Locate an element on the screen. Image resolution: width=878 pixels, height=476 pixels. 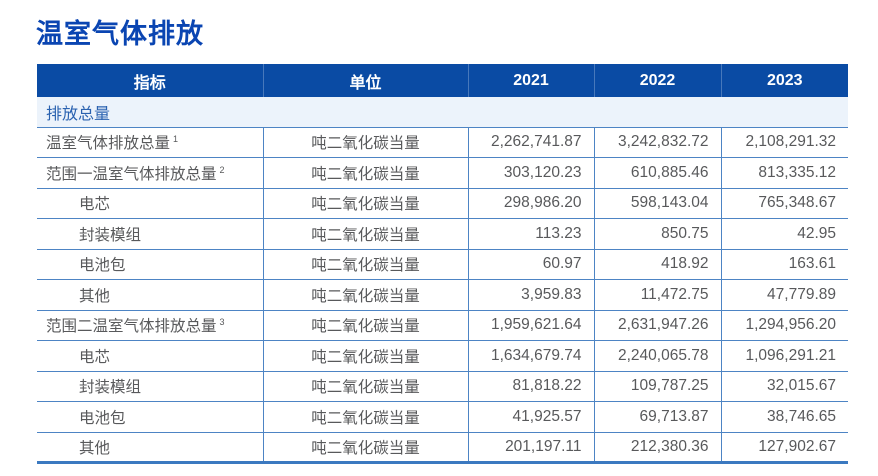
value-cell: 303,120.23 is located at coordinates (531, 173).